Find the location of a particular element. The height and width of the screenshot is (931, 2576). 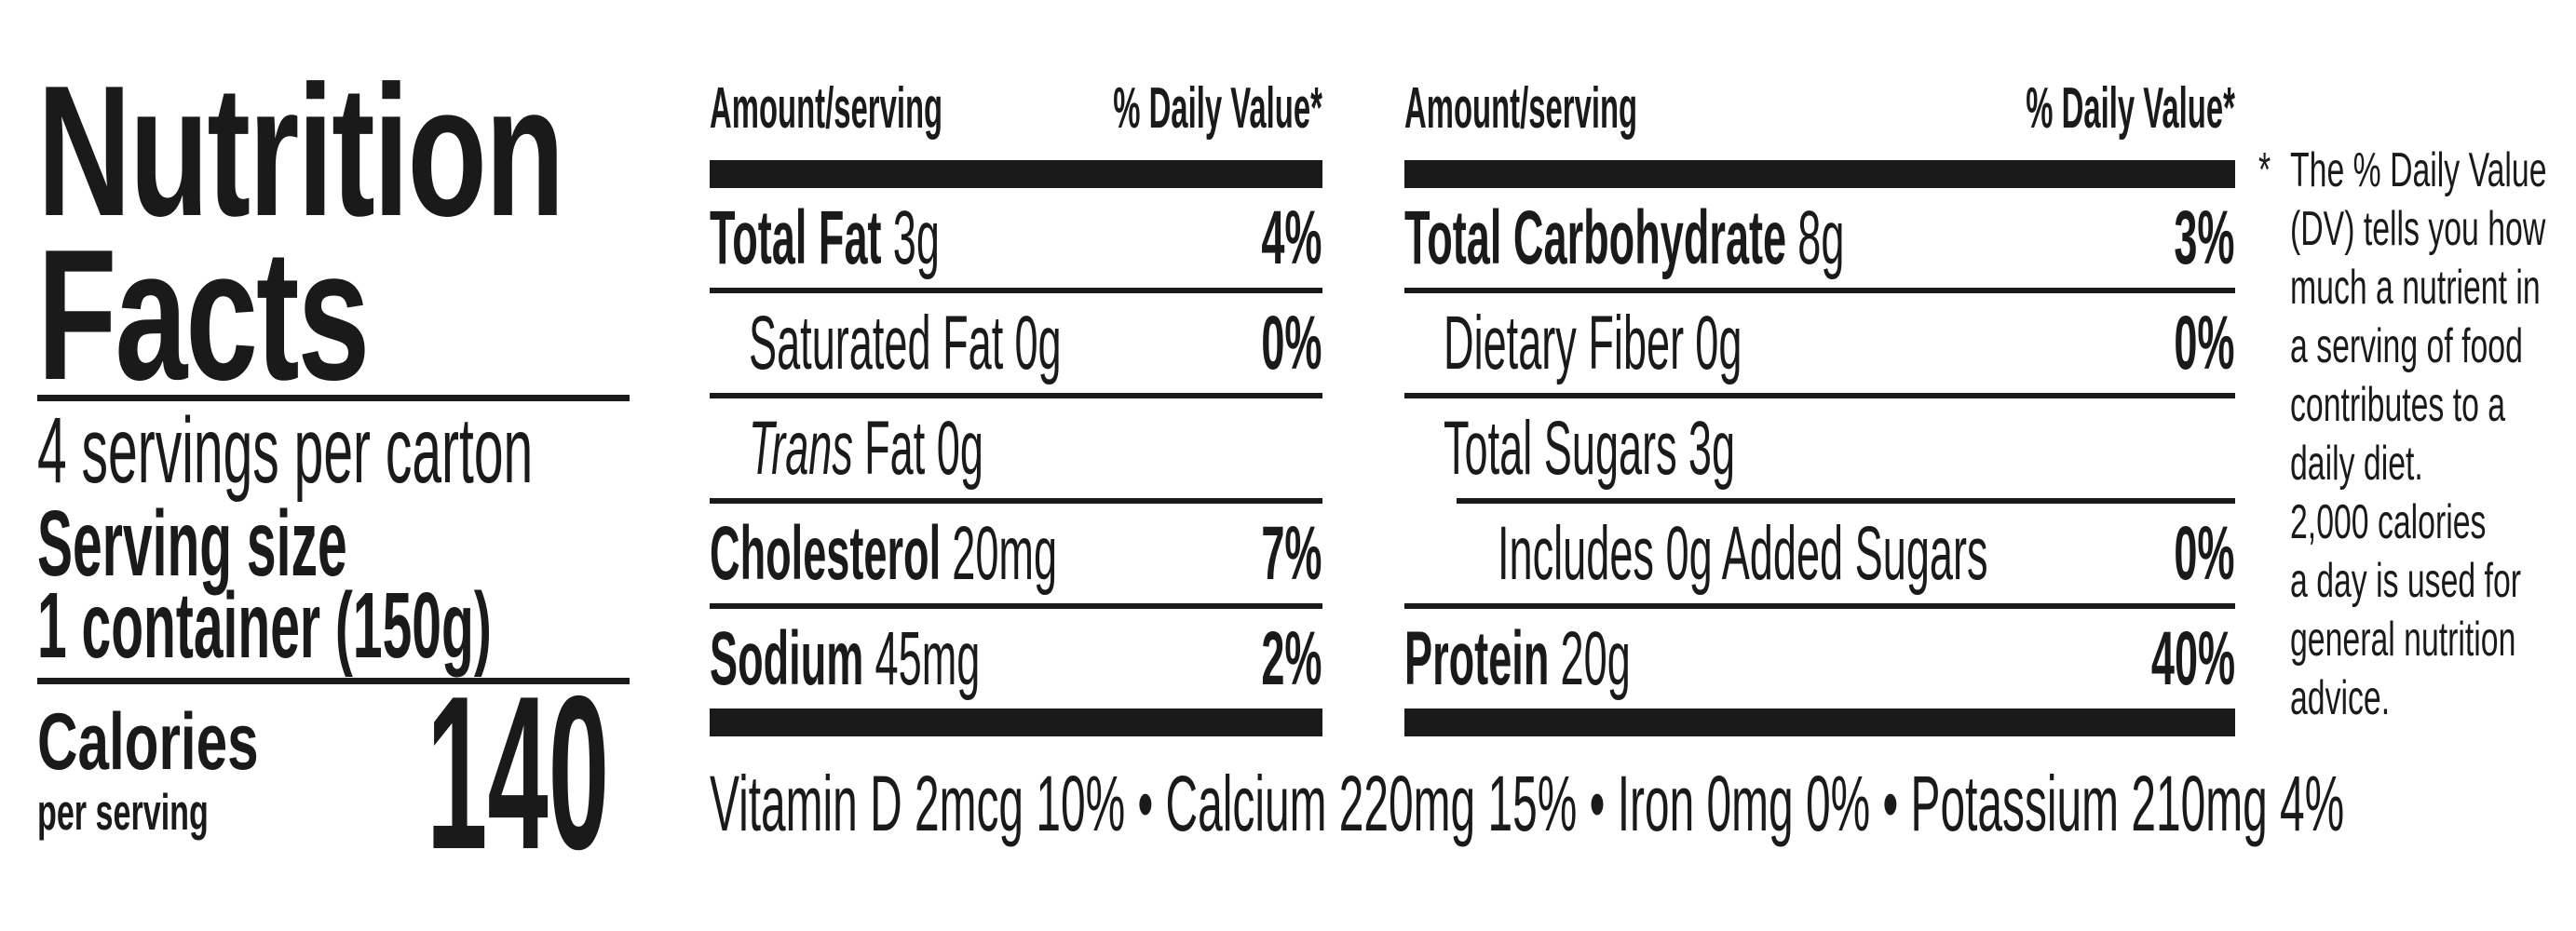

row-sodium-dv: 2% is located at coordinates (1291, 658).